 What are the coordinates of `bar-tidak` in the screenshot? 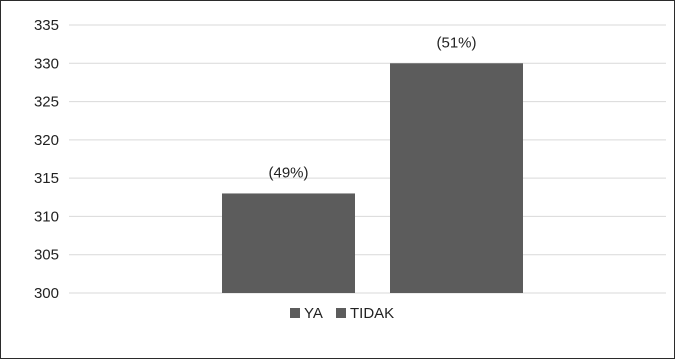 It's located at (456, 178).